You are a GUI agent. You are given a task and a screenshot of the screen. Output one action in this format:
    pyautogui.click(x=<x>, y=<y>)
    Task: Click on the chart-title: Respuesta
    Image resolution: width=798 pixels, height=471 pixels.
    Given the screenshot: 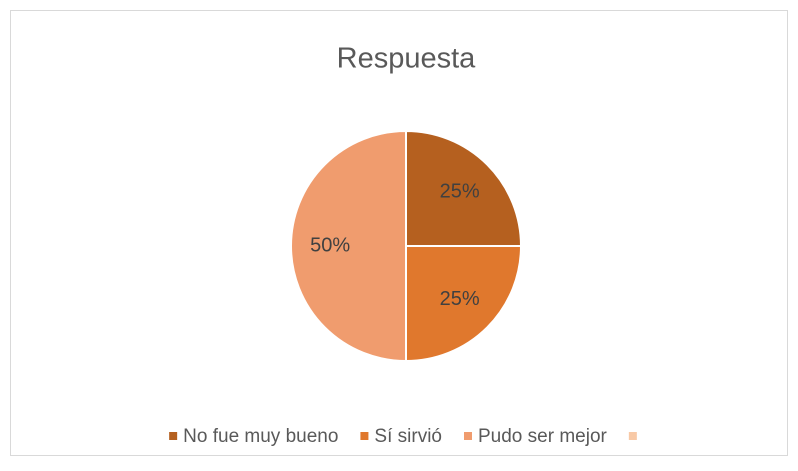 What is the action you would take?
    pyautogui.click(x=407, y=59)
    